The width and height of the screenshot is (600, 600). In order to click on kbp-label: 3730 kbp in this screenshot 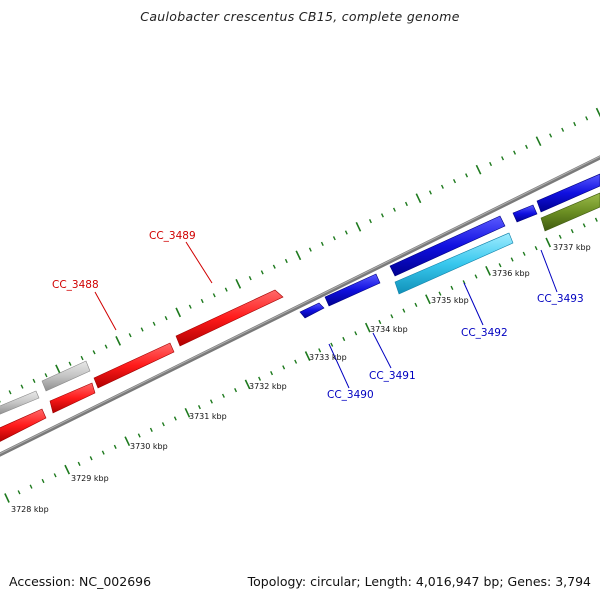, I will do `click(149, 446)`.